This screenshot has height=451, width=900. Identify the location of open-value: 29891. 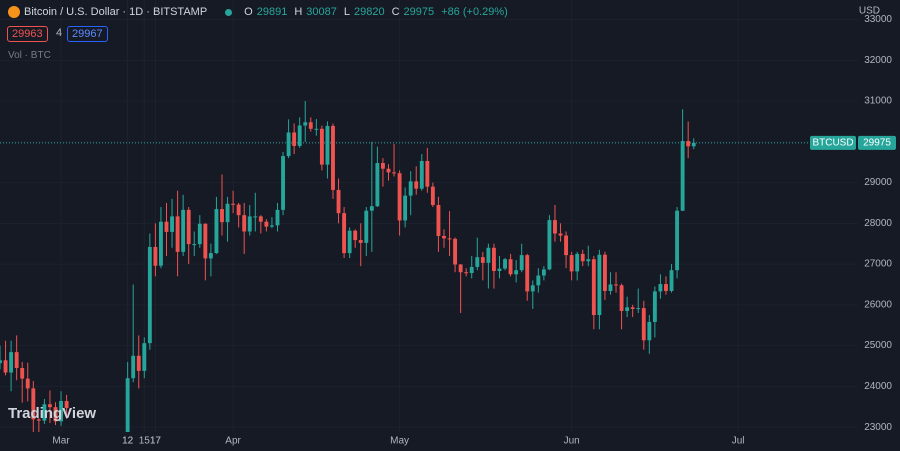
(272, 12).